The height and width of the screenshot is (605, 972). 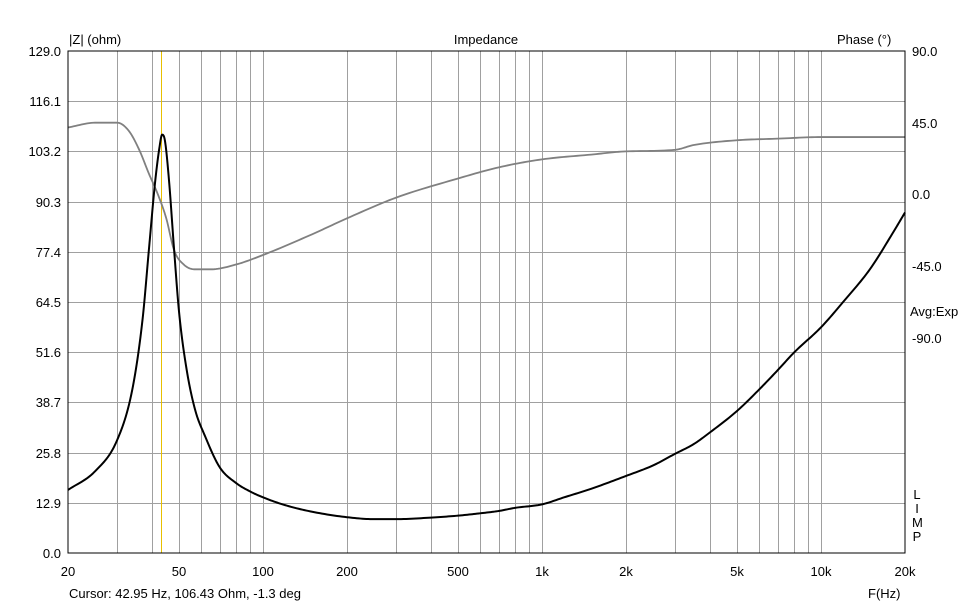 I want to click on x-tick-label: 20, so click(x=68, y=571).